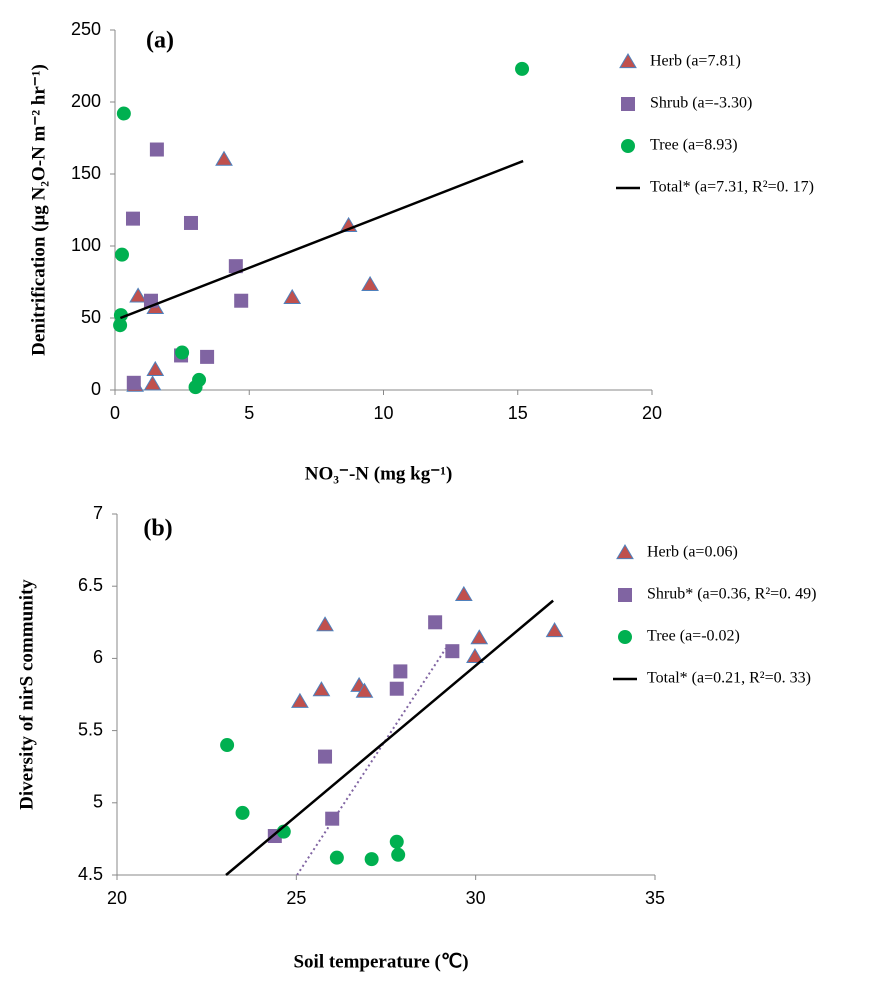  I want to click on legend-label: Total* (a=7.31, R²=0. 17), so click(732, 187).